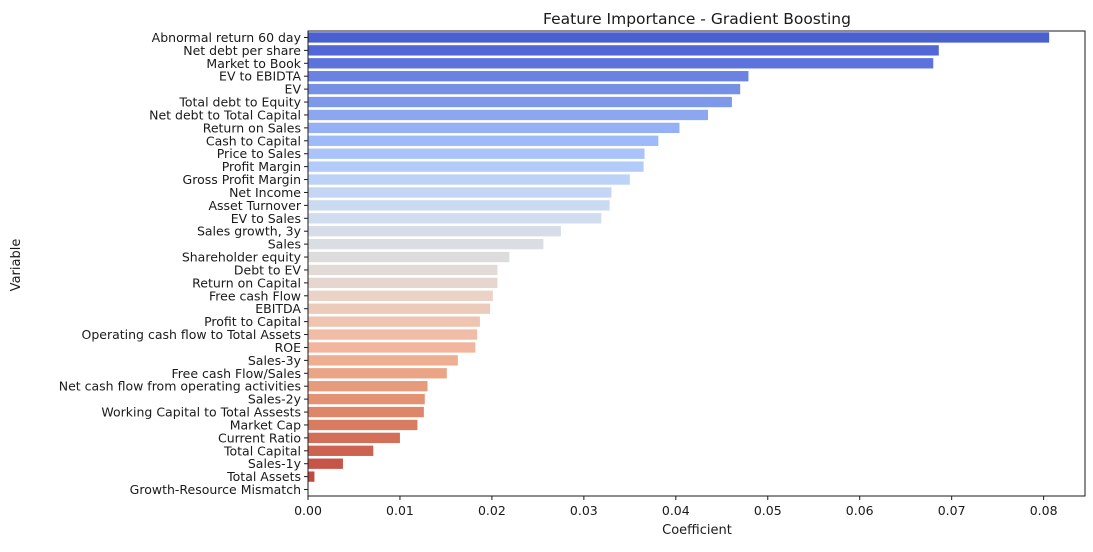 The height and width of the screenshot is (552, 1093). I want to click on y-tick-label: Sales-3y, so click(275, 360).